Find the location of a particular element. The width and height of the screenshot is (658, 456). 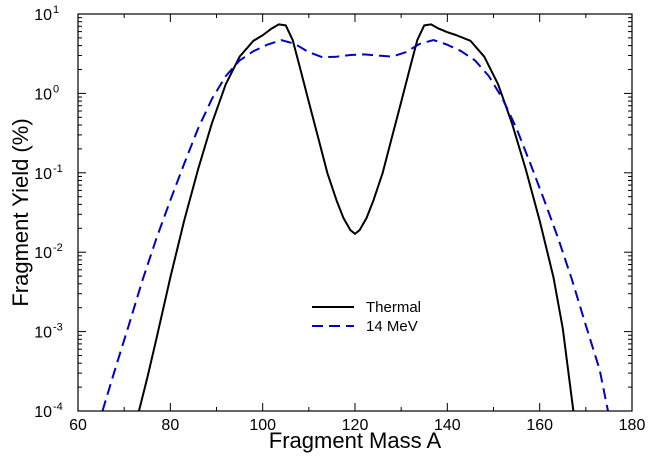

x-tick-label: 140 is located at coordinates (447, 425).